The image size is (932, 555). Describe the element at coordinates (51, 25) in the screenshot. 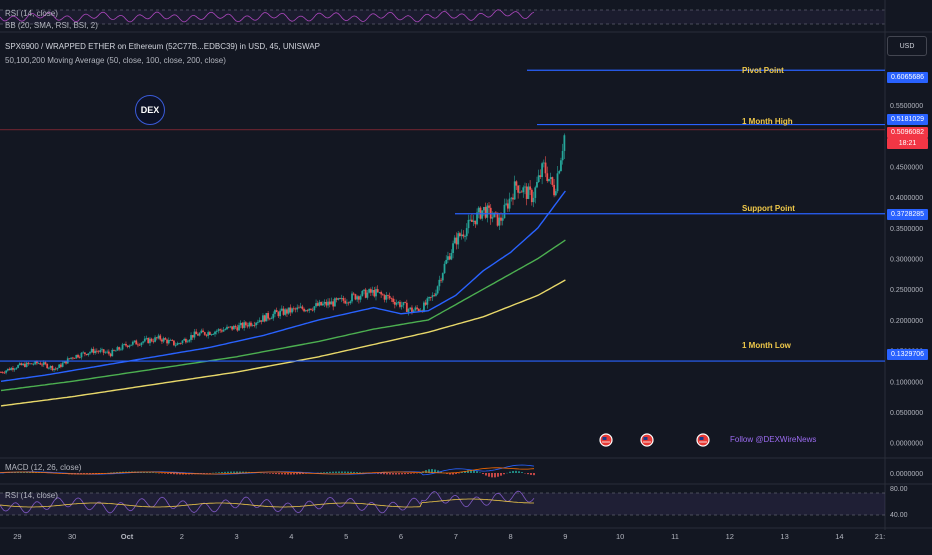

I see `top-bb-label: BB (20, SMA, RSI, BSI, 2)` at that location.